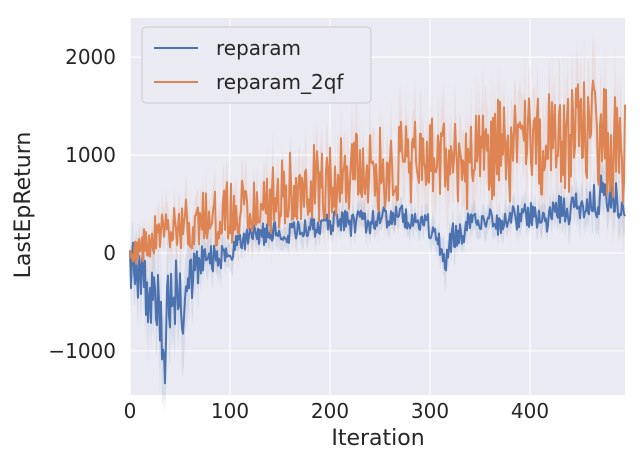 This screenshot has height=465, width=642. What do you see at coordinates (109, 253) in the screenshot?
I see `y-tick-label: 0` at bounding box center [109, 253].